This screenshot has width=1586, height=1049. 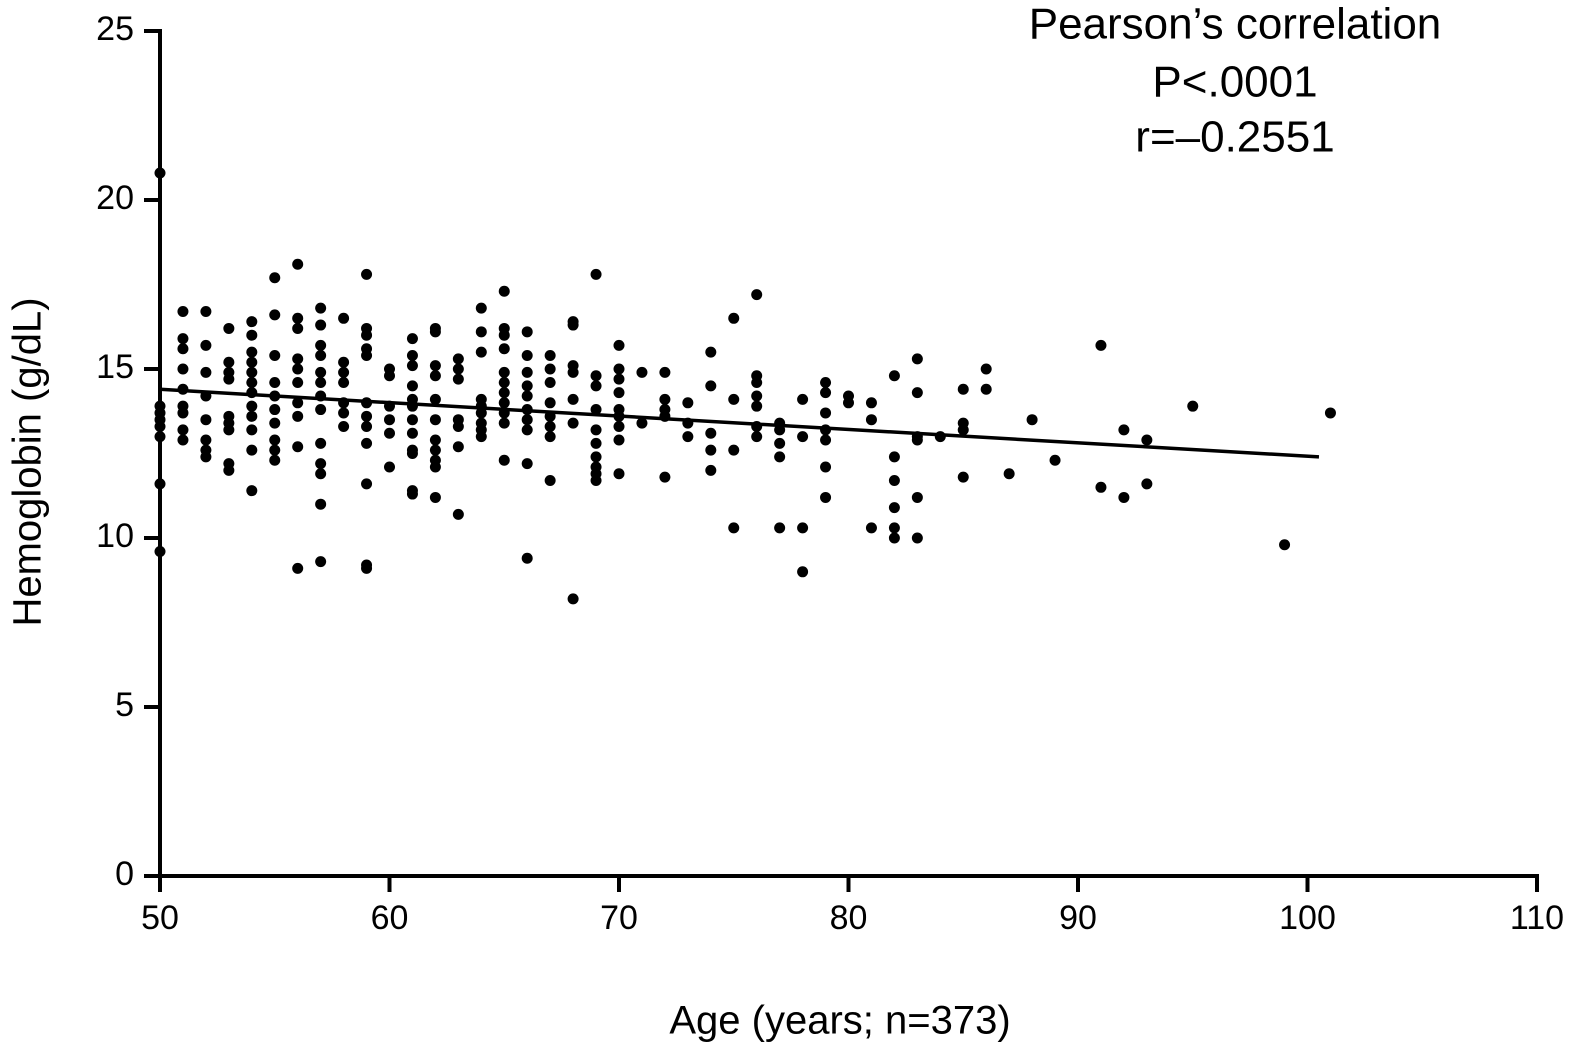 What do you see at coordinates (124, 705) in the screenshot?
I see `y-tick-label: 5` at bounding box center [124, 705].